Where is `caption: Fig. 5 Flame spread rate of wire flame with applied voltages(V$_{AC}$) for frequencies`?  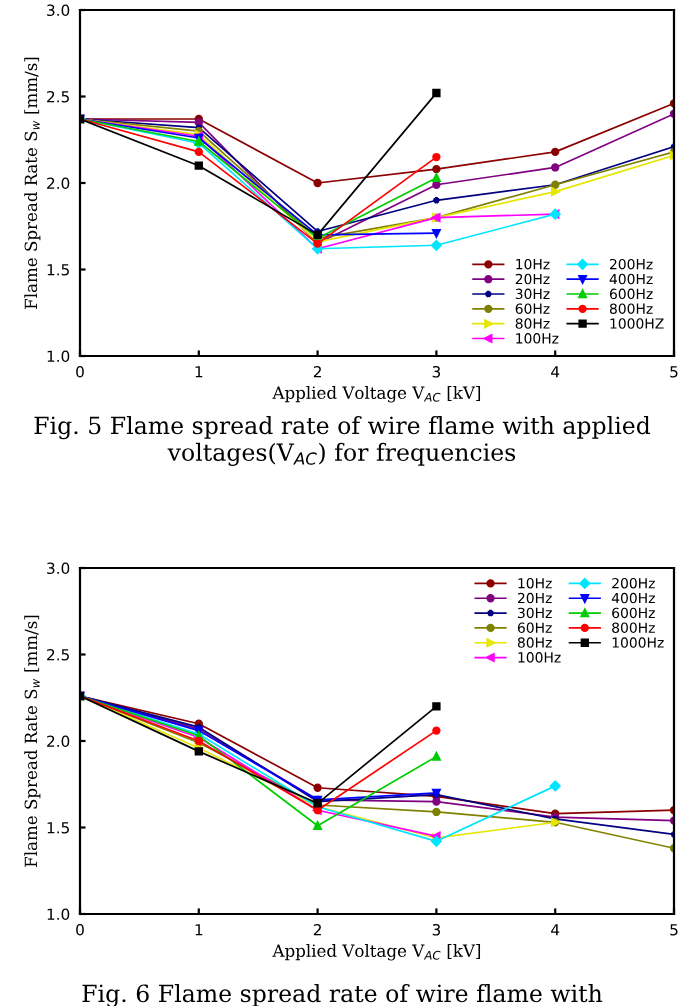 caption: Fig. 5 Flame spread rate of wire flame with applied voltages(V$_{AC}$) for frequencies is located at coordinates (342, 441).